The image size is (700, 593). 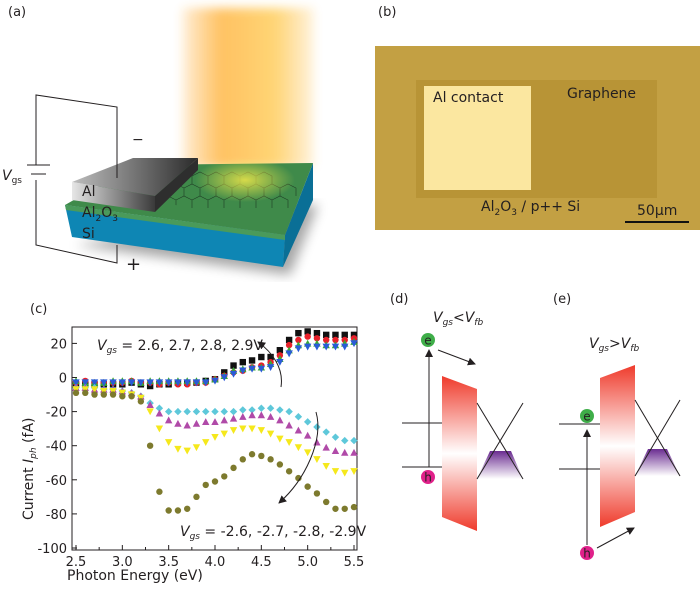 I want to click on substrate-rest: / p++ Si, so click(x=548, y=207).